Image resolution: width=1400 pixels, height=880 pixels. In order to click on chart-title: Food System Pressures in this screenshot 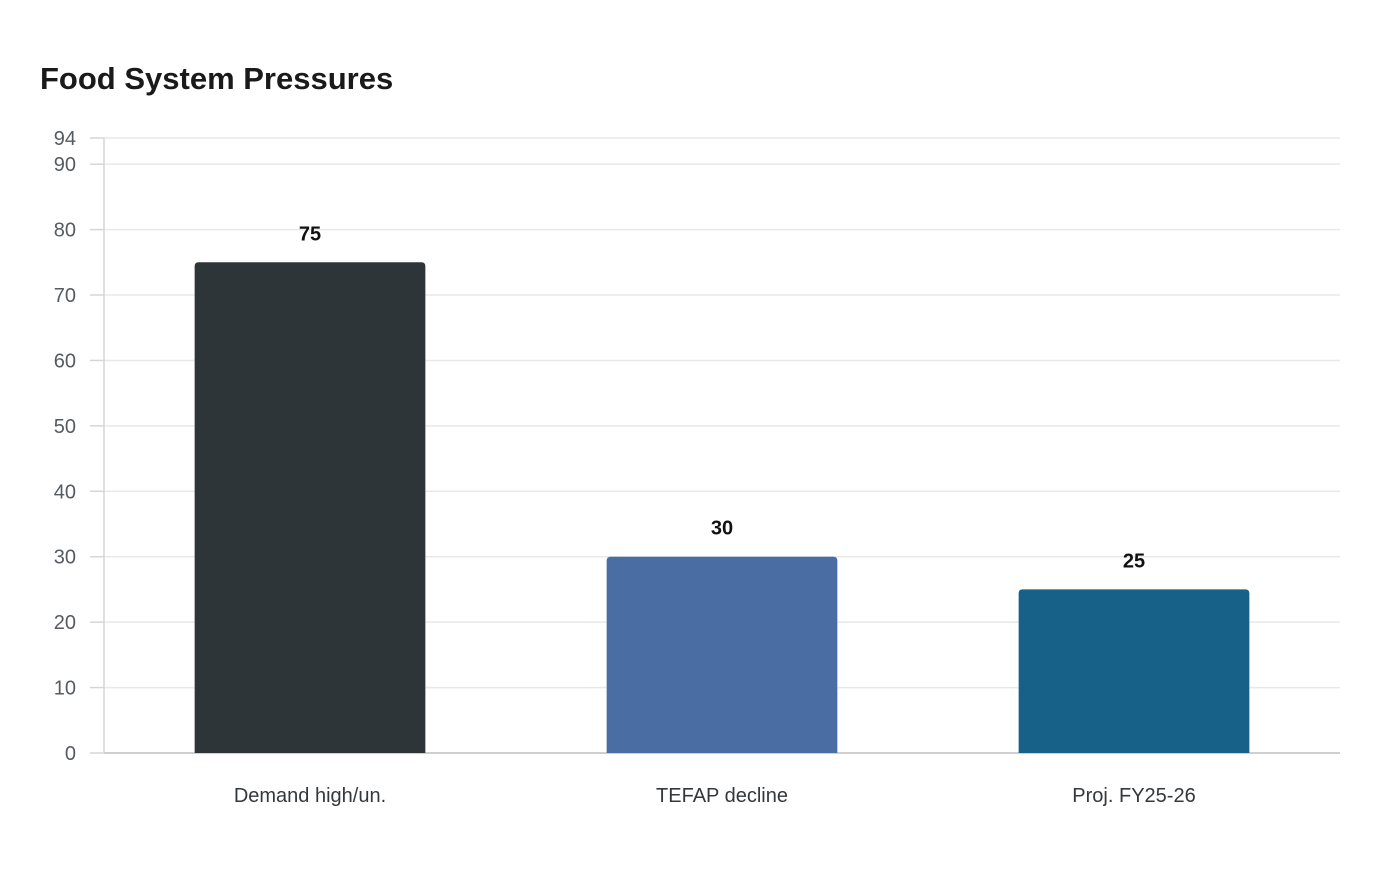, I will do `click(217, 78)`.